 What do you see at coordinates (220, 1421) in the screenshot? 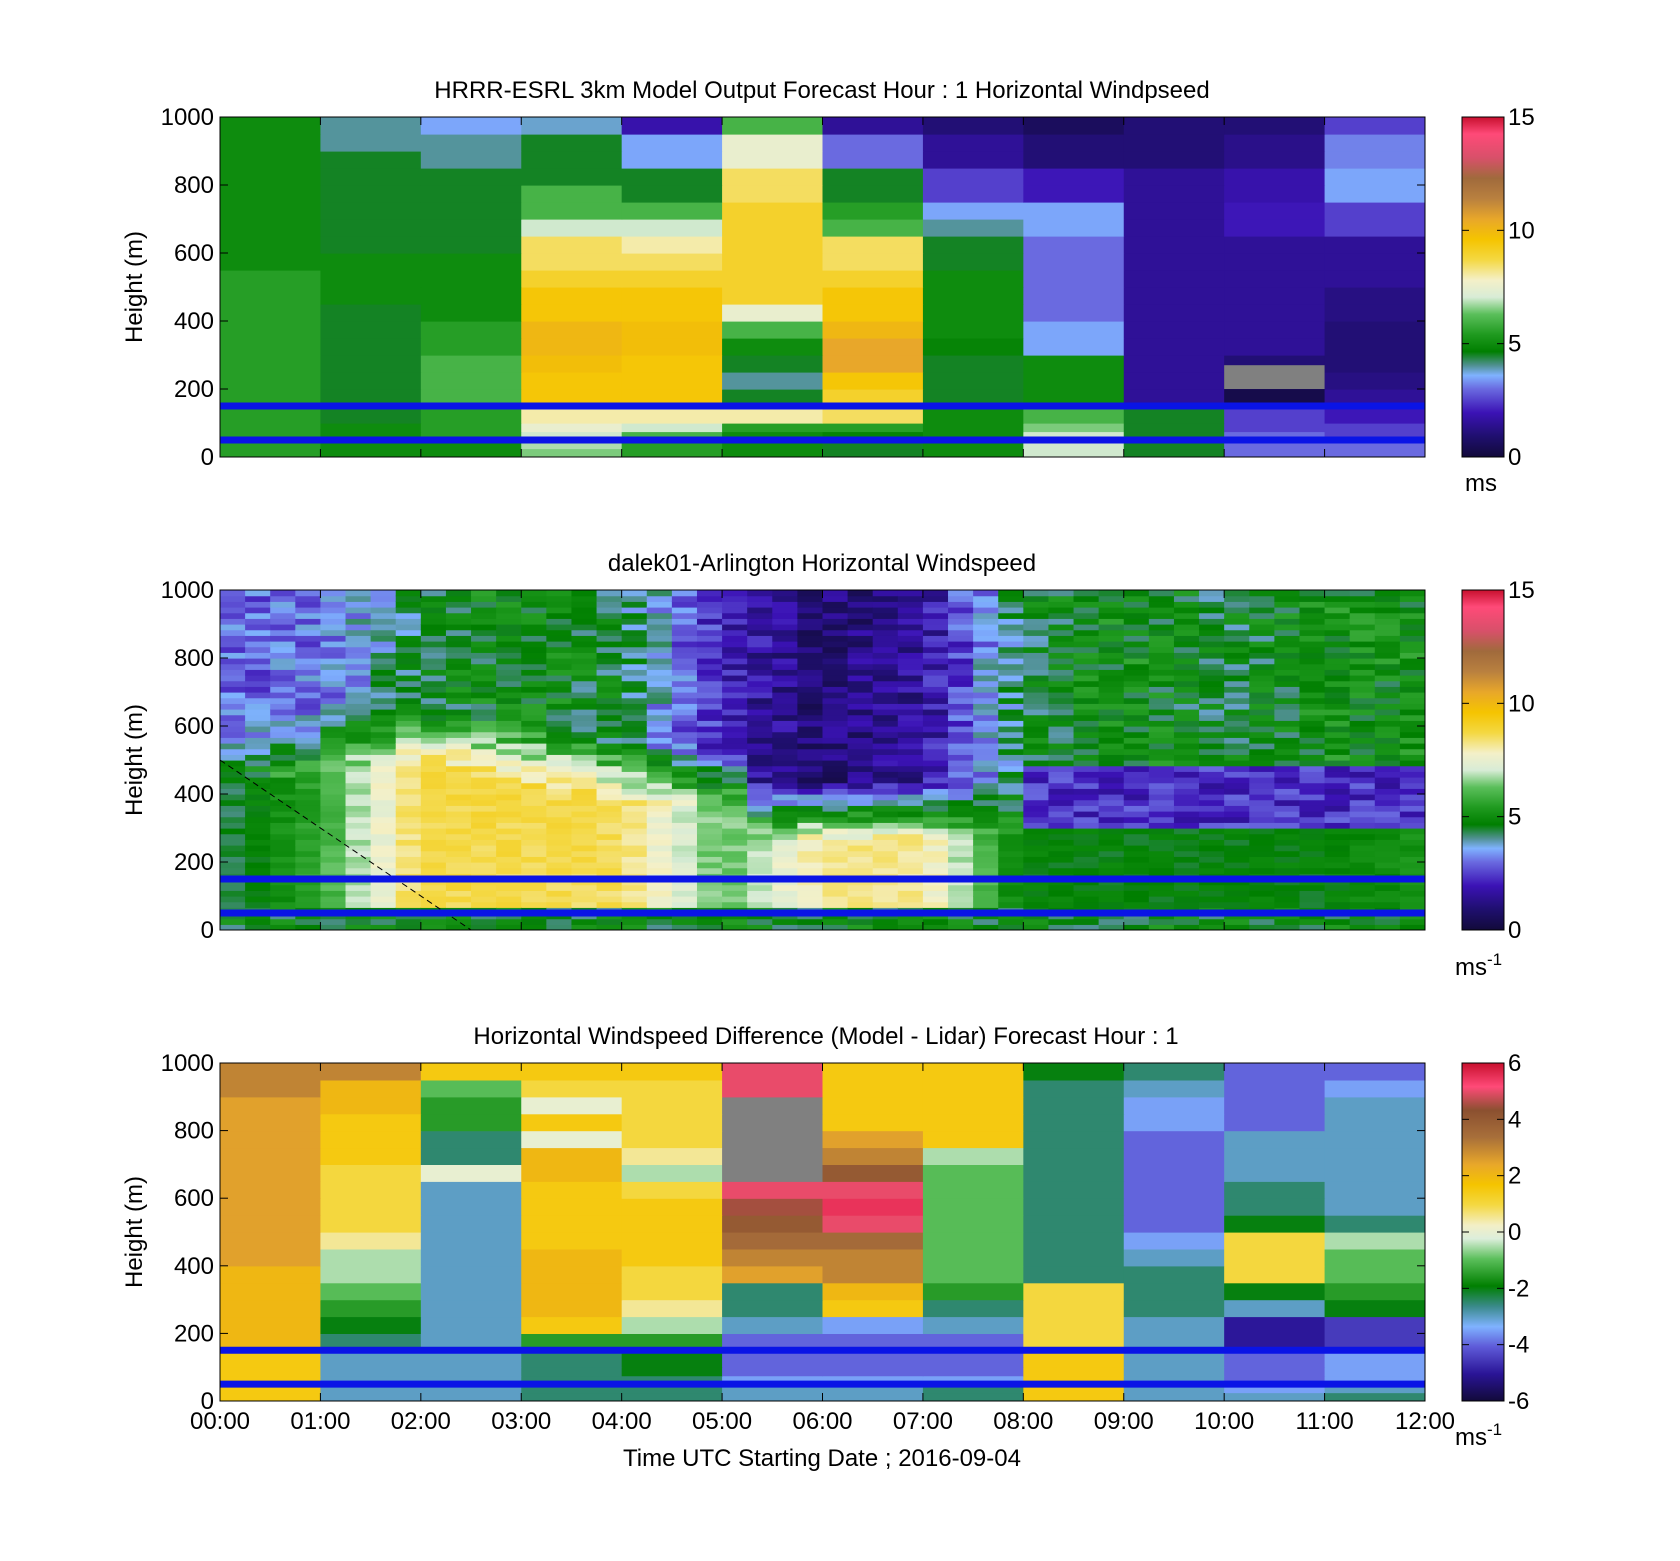
I see `x-tick-label: 00:00` at bounding box center [220, 1421].